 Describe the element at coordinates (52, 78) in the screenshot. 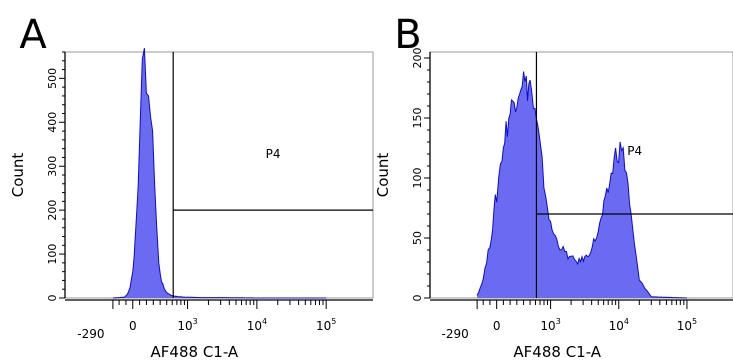

I see `y-tick-label: 500` at that location.